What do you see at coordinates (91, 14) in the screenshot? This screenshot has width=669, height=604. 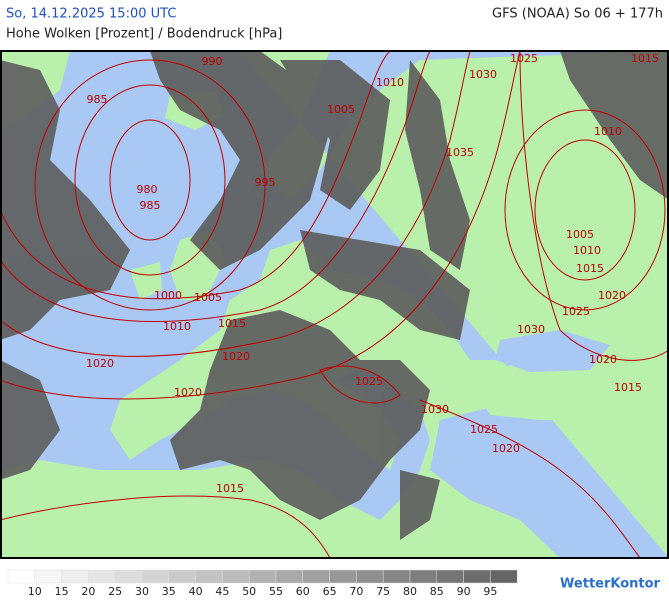 I see `datetime: So, 14.12.2025 15:00 UTC` at bounding box center [91, 14].